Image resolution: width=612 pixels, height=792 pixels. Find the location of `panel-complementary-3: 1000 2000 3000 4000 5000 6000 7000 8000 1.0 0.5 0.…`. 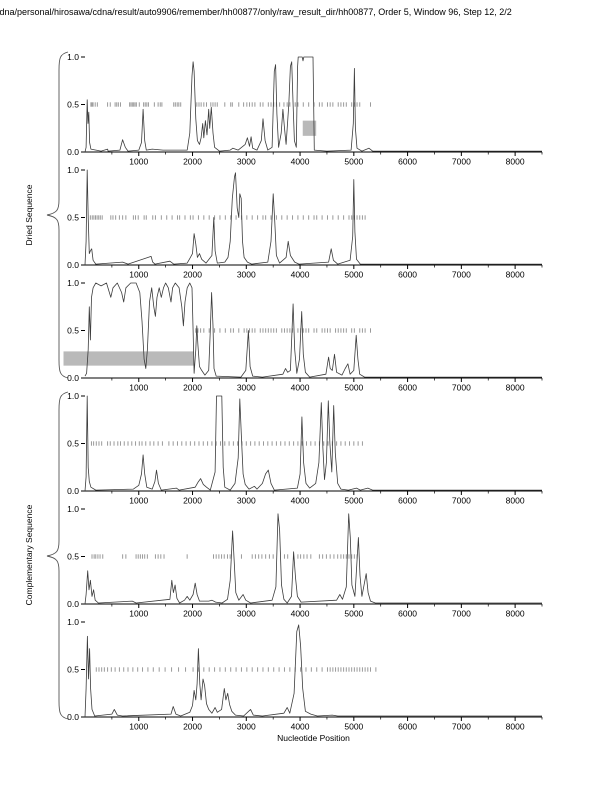

panel-complementary-3: 1000 2000 3000 4000 5000 6000 7000 8000 1.0 0.5 0.… is located at coordinates (305, 674).